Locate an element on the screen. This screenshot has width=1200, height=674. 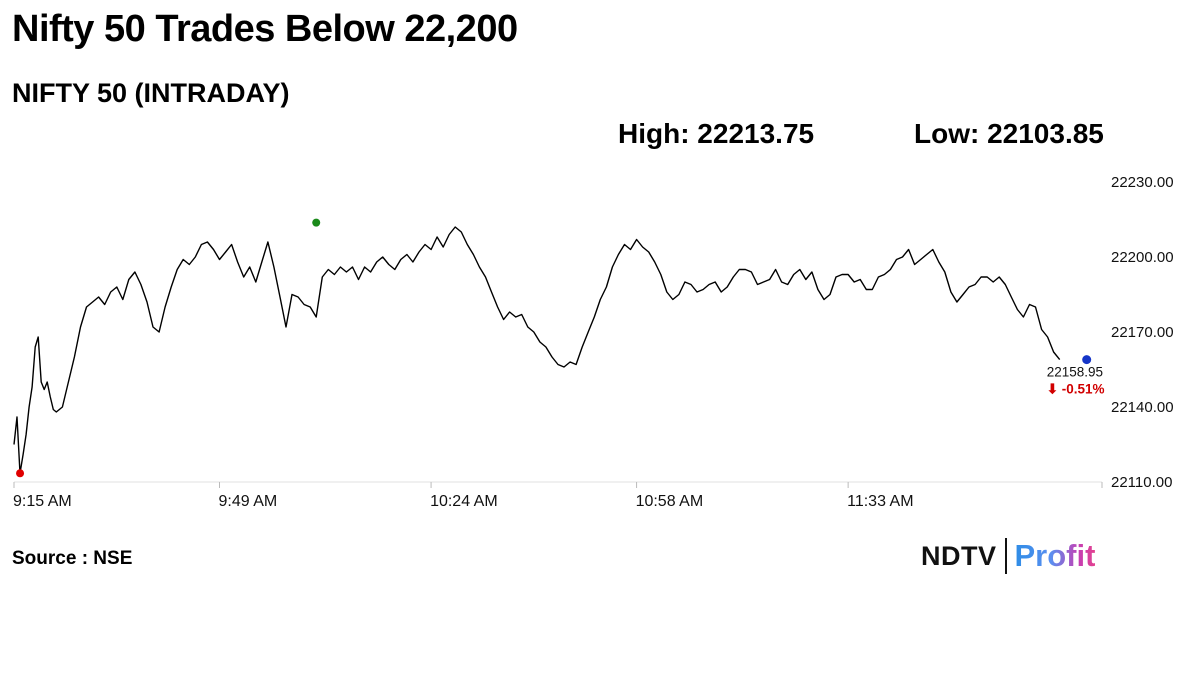
x-tick-label: 11:33 AM is located at coordinates (880, 501).